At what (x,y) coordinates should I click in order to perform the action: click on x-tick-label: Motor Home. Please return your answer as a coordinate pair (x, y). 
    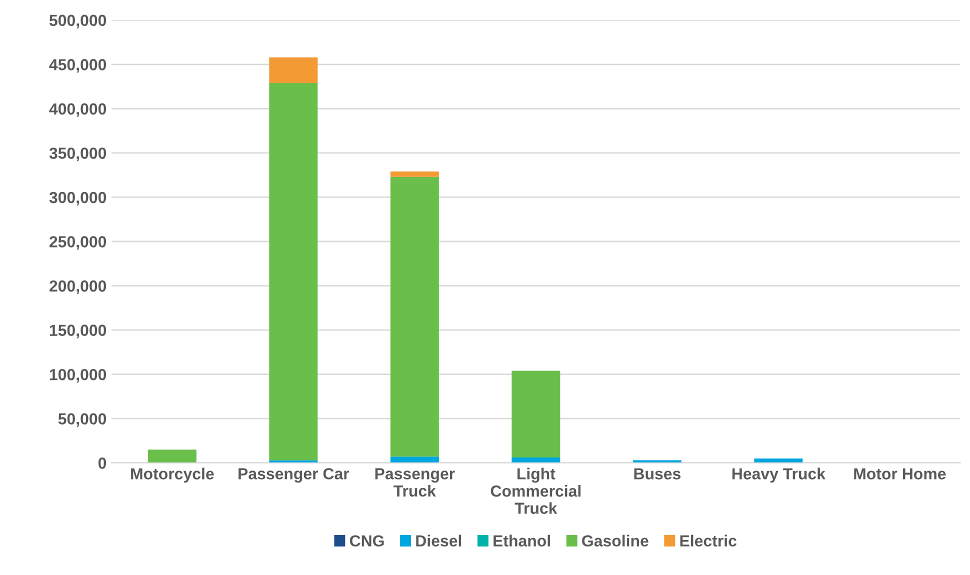
    Looking at the image, I should click on (900, 474).